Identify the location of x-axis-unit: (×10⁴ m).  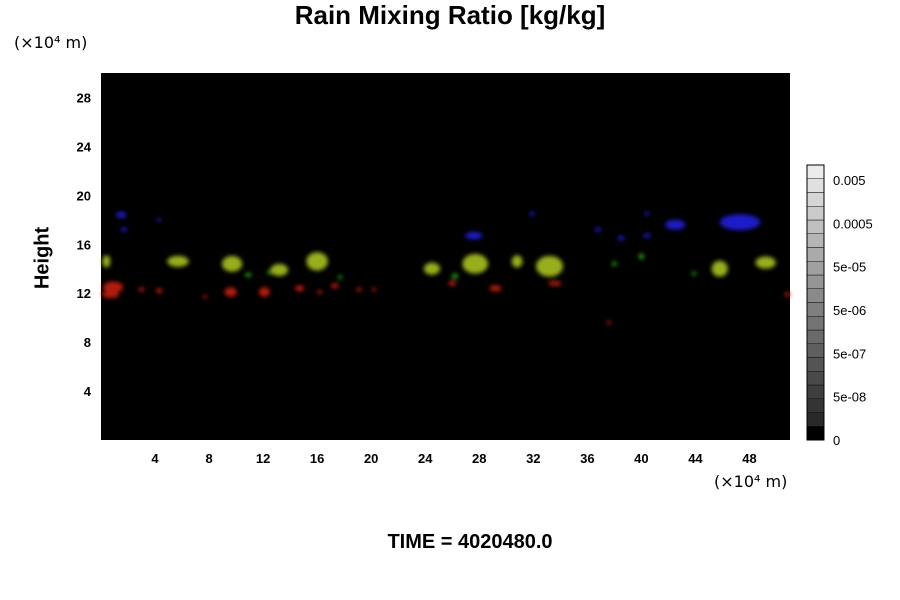
(751, 481).